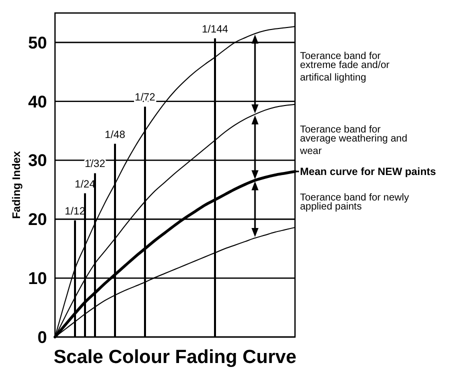  What do you see at coordinates (353, 140) in the screenshot?
I see `text: Toerance band for average weathering and wear` at bounding box center [353, 140].